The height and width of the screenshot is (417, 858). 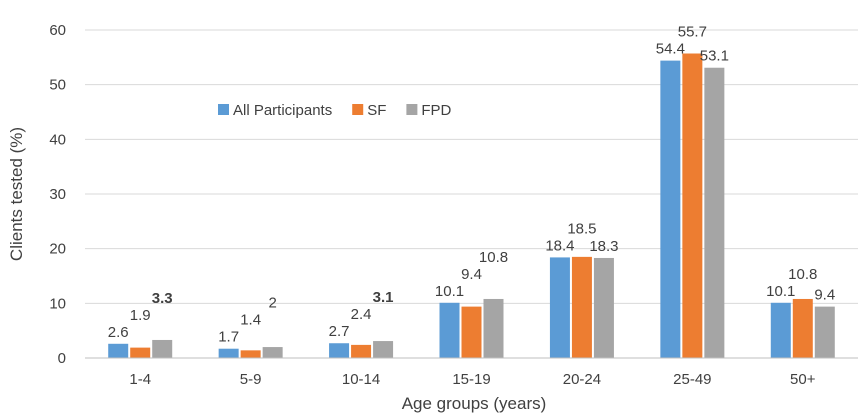 I want to click on data-label: 1.4, so click(x=250, y=320).